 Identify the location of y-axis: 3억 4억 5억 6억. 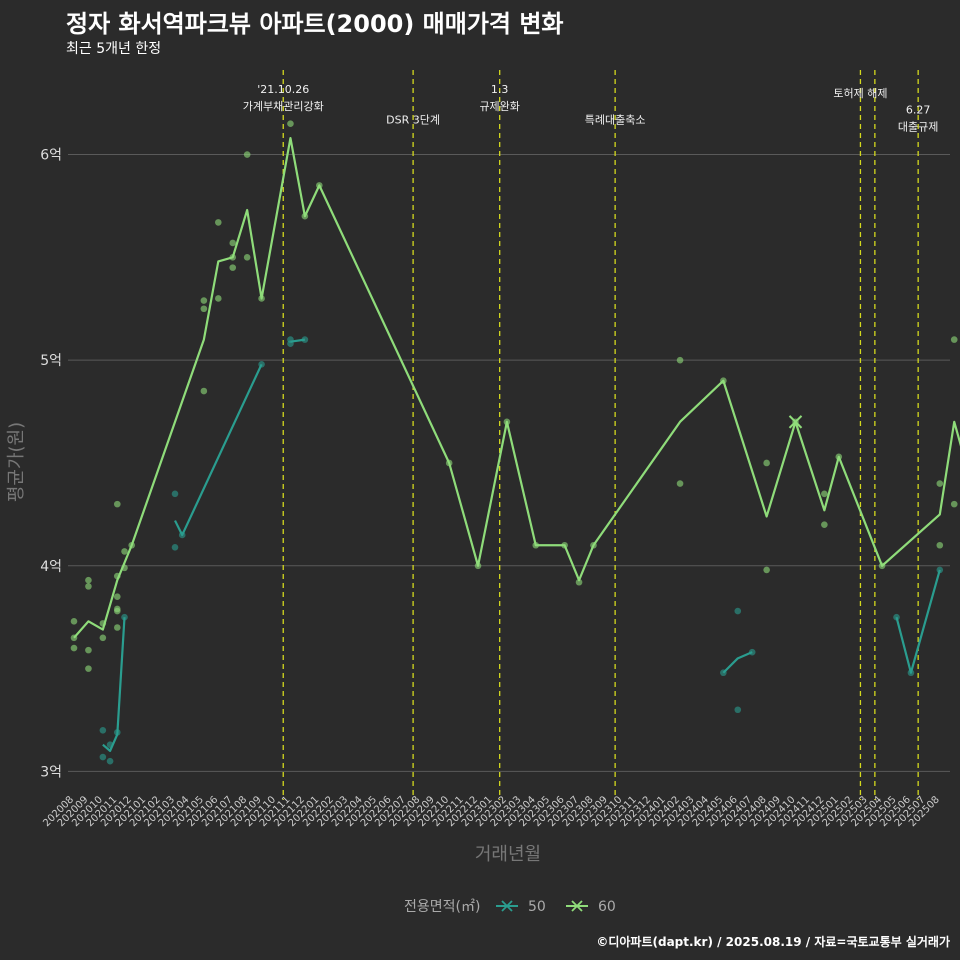
(51, 464).